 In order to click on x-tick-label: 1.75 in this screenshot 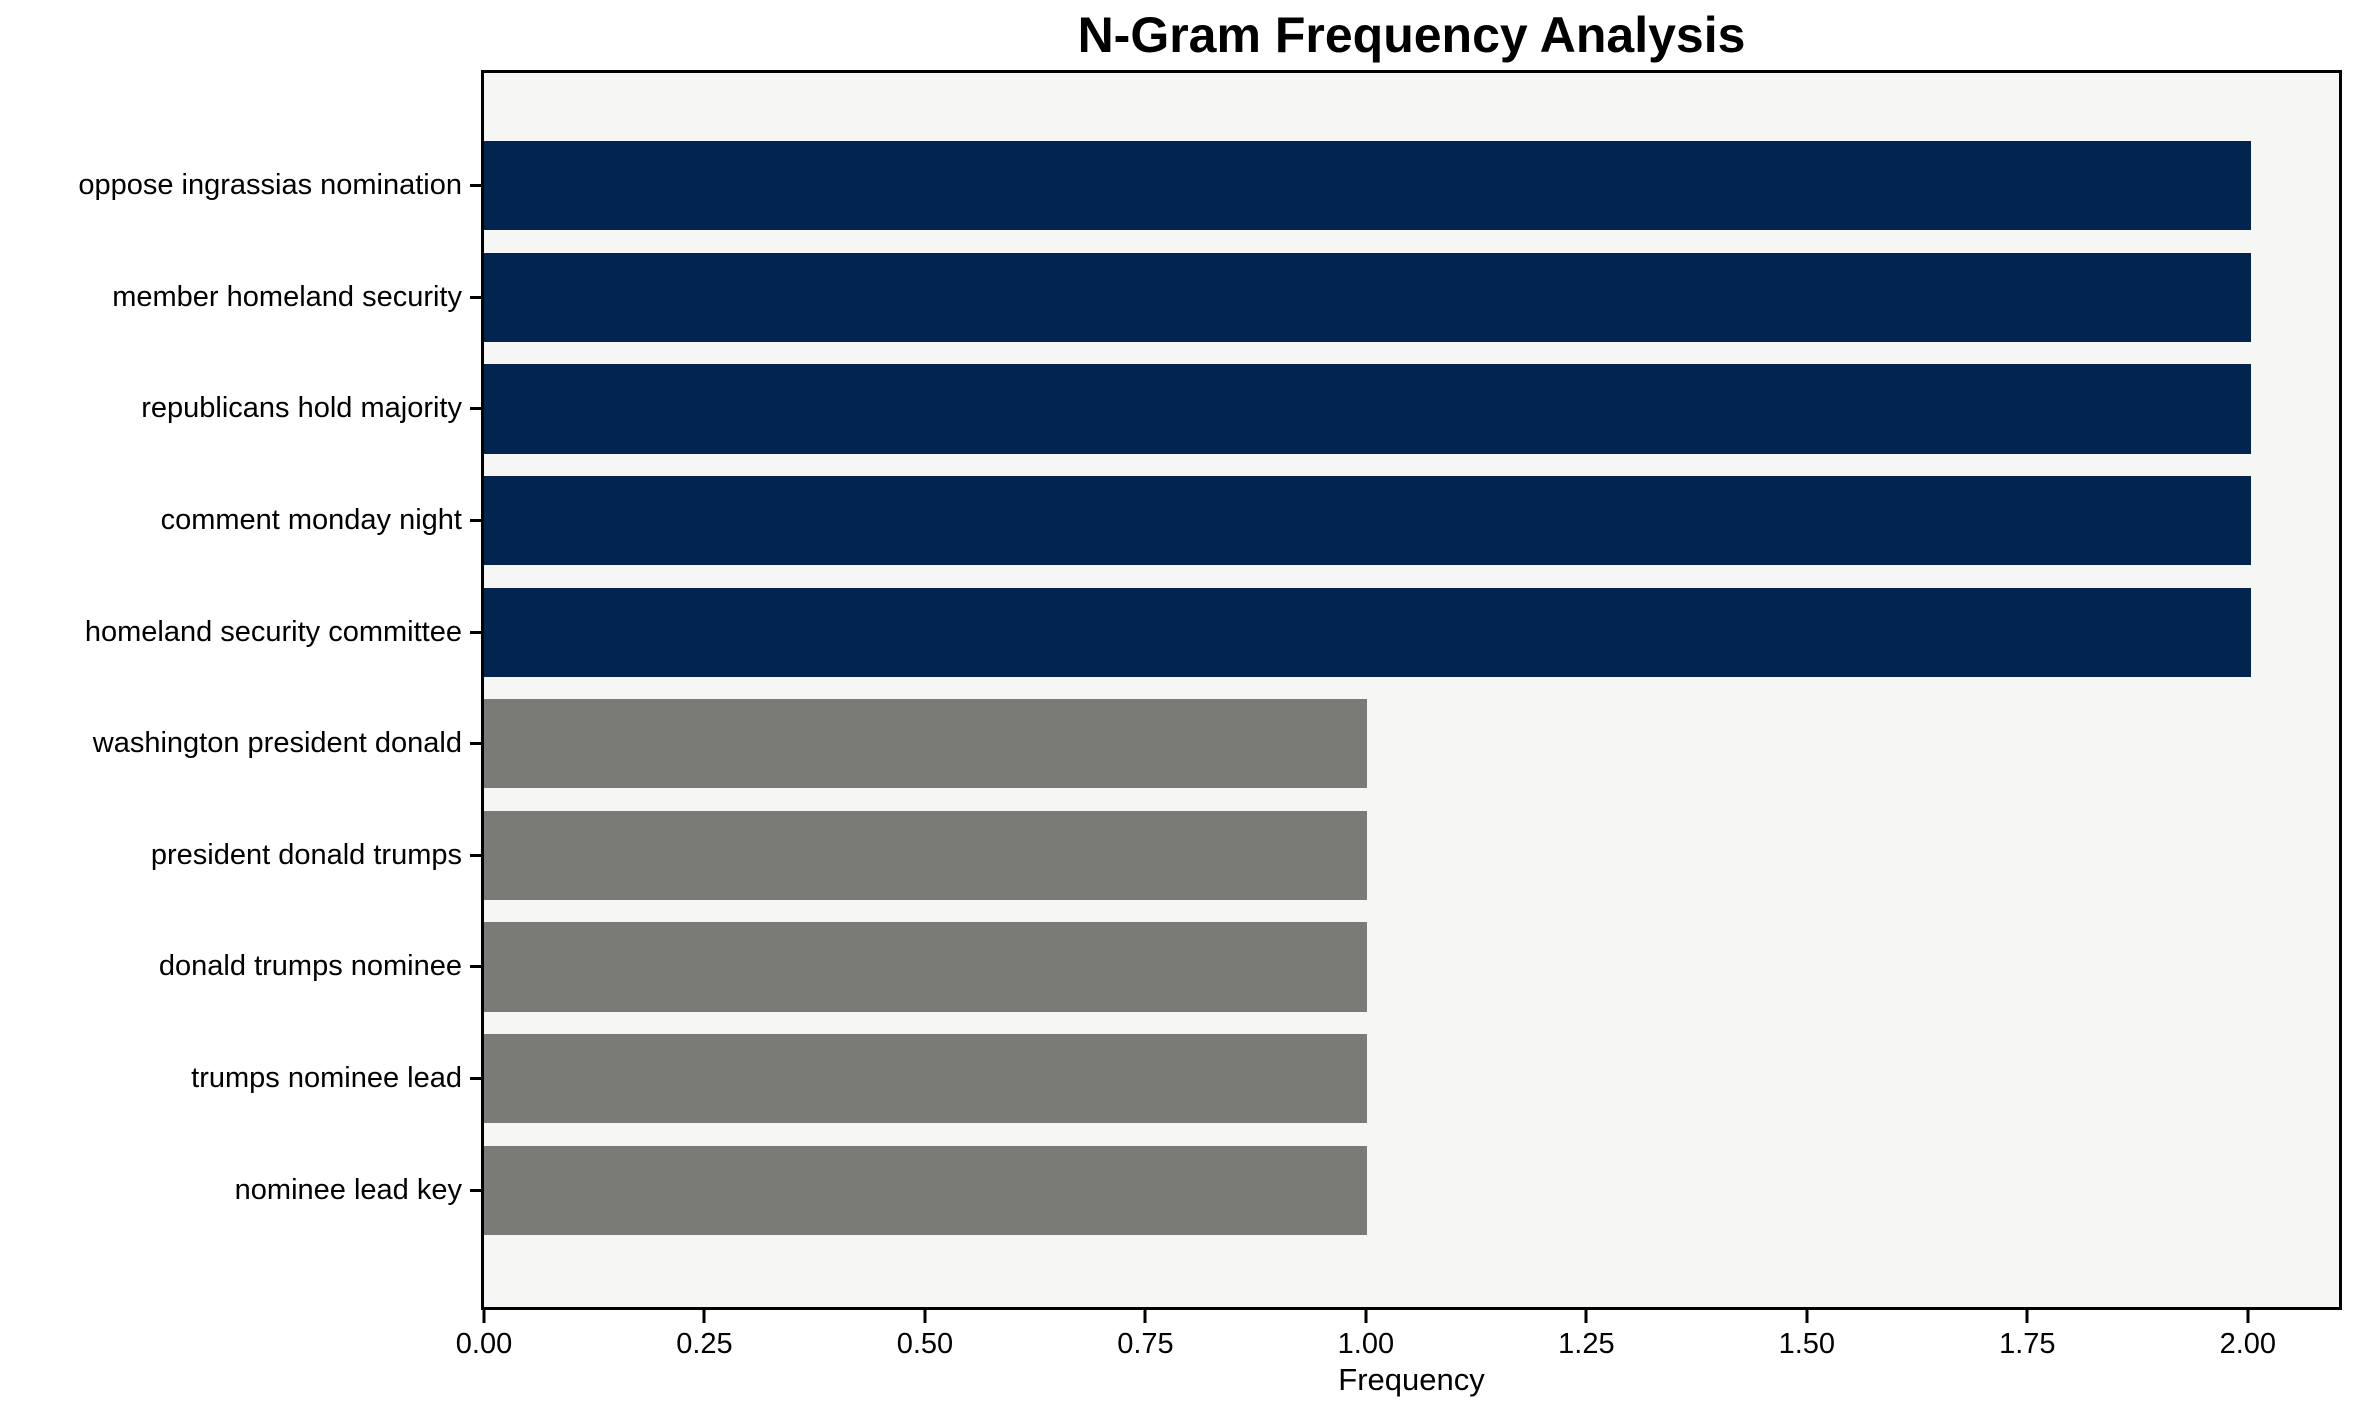, I will do `click(2027, 1344)`.